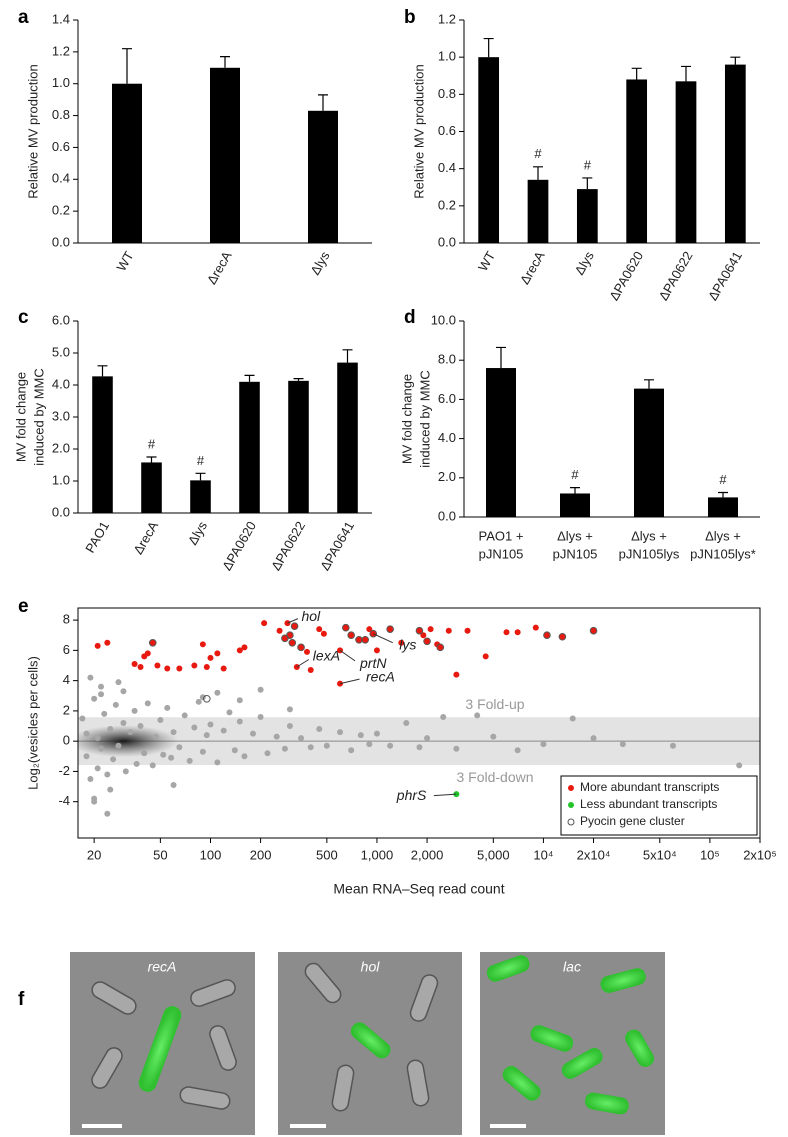  Describe the element at coordinates (61, 241) in the screenshot. I see `y-tick-label: 0.0` at that location.